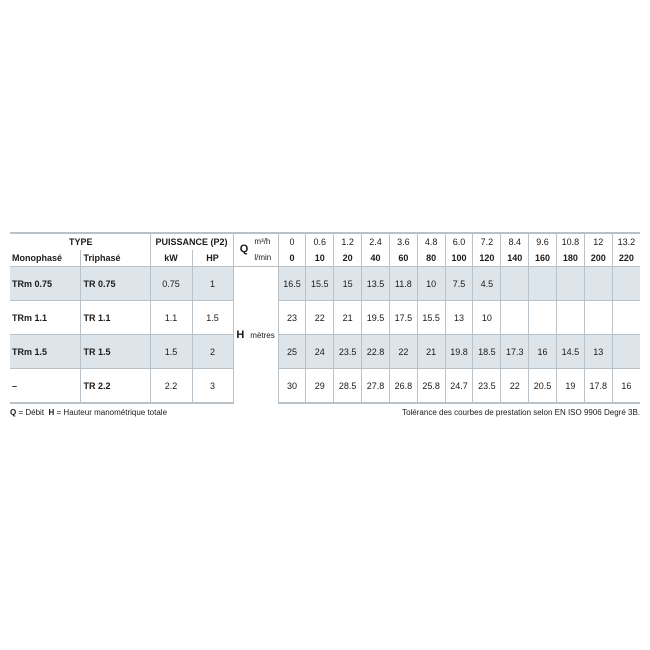 This screenshot has height=650, width=650. I want to click on power-hp: 2, so click(212, 351).